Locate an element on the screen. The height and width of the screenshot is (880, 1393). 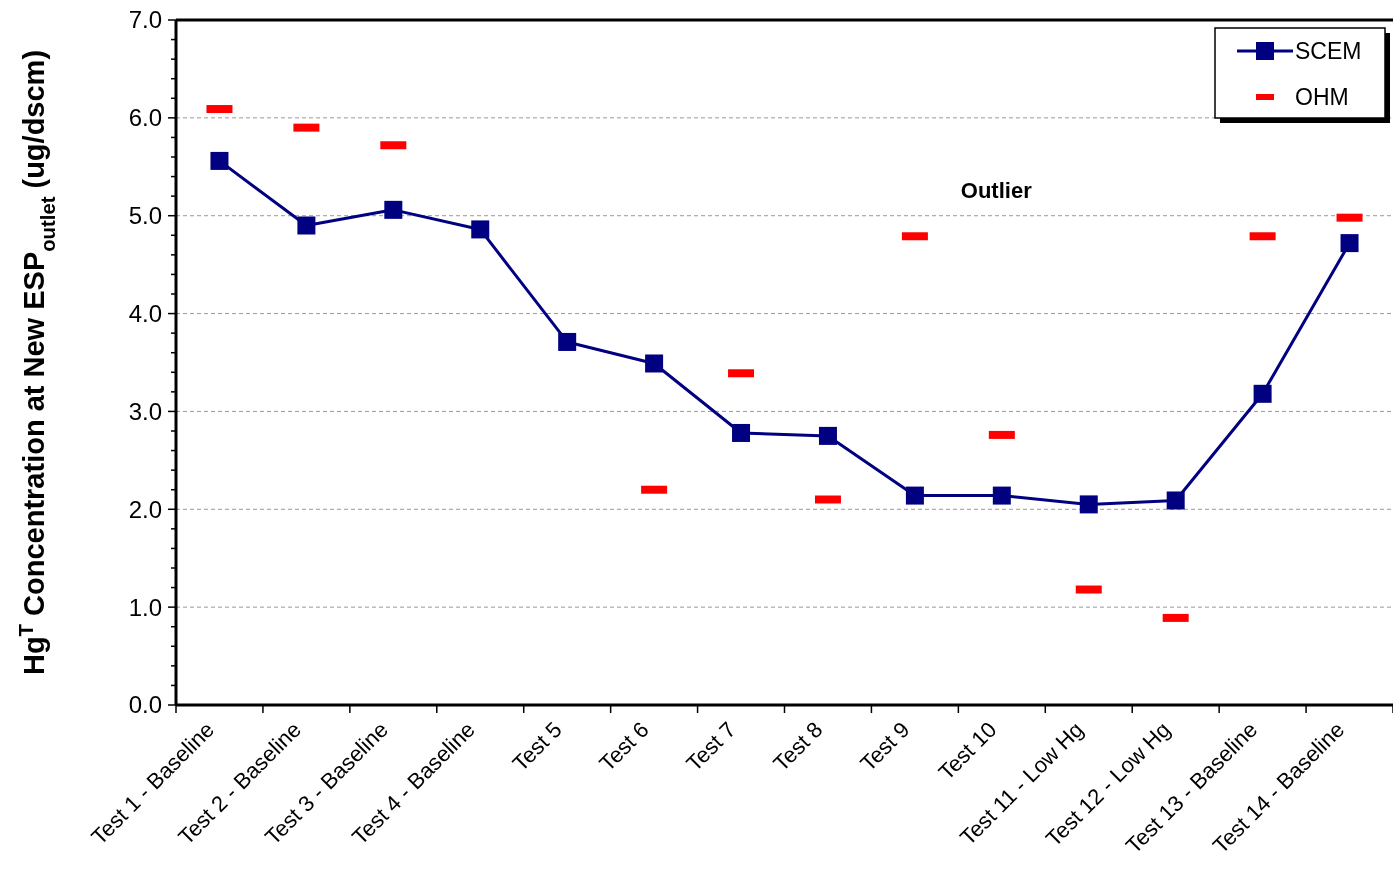
x-tick-label: Test 8 is located at coordinates (798, 746).